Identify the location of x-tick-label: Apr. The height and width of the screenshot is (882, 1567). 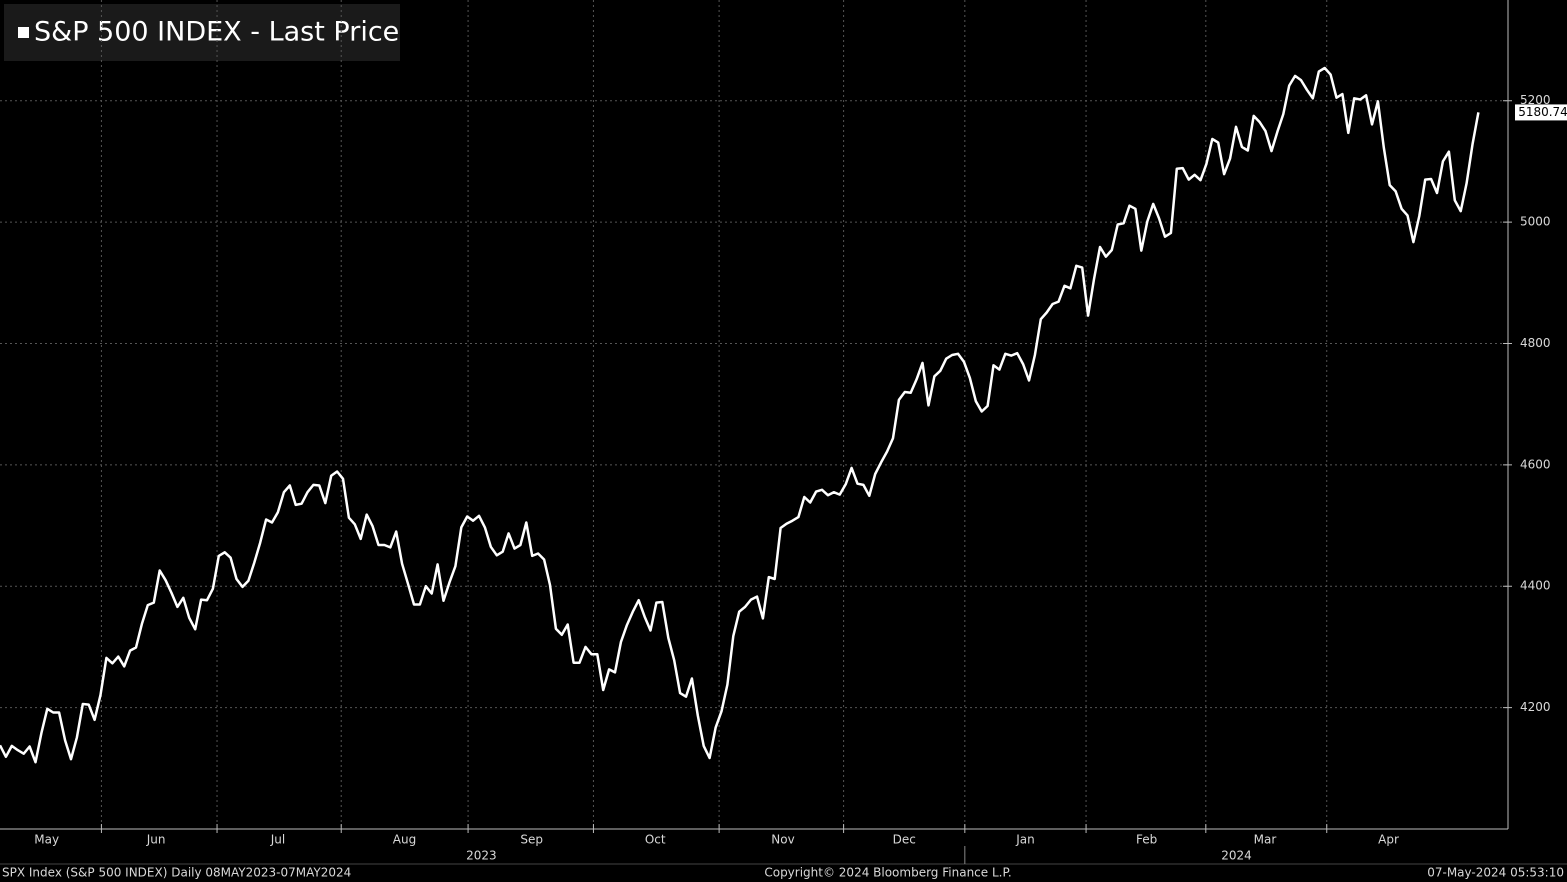
(1388, 840).